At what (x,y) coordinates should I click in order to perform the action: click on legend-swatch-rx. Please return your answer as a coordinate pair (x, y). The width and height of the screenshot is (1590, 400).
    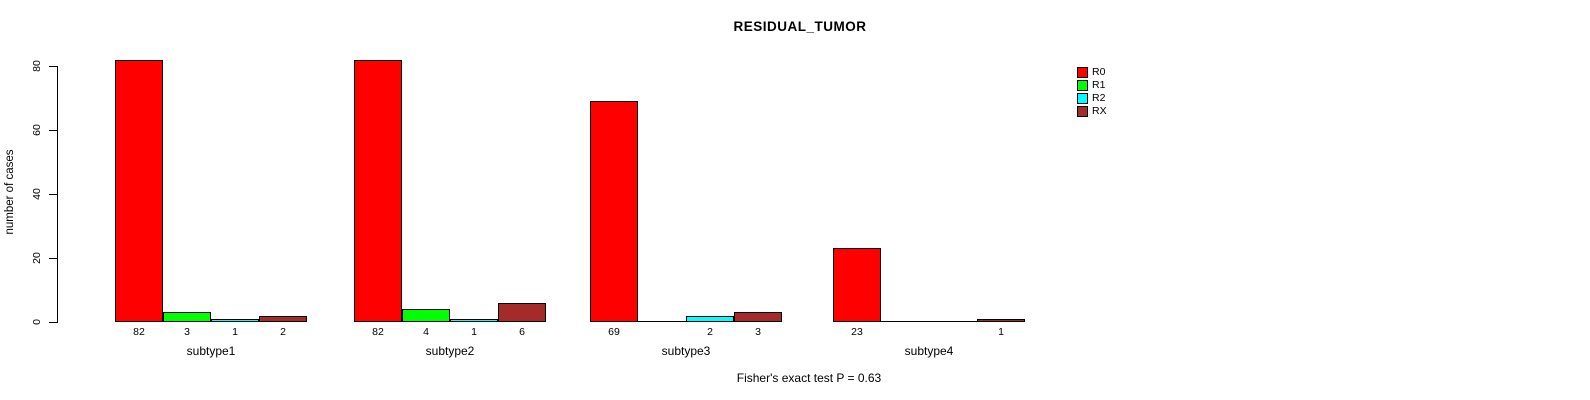
    Looking at the image, I should click on (1082, 111).